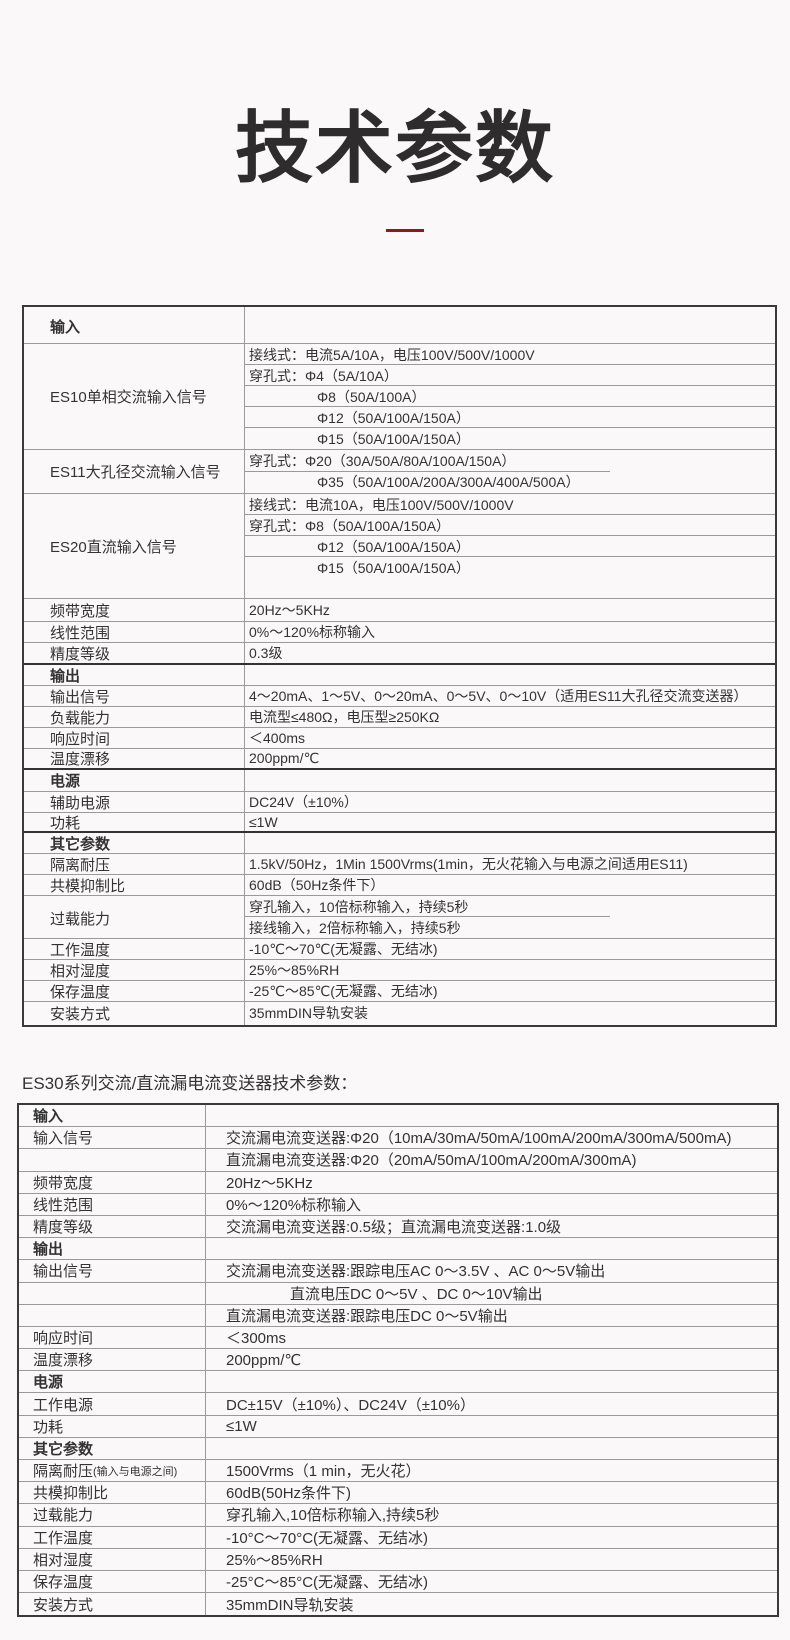 This screenshot has width=790, height=1640. Describe the element at coordinates (399, 917) in the screenshot. I see `table-row: 过载能力 穿孔输入，10倍标称输入，持续5秒接线输入，2倍标称输入，持续5秒` at that location.